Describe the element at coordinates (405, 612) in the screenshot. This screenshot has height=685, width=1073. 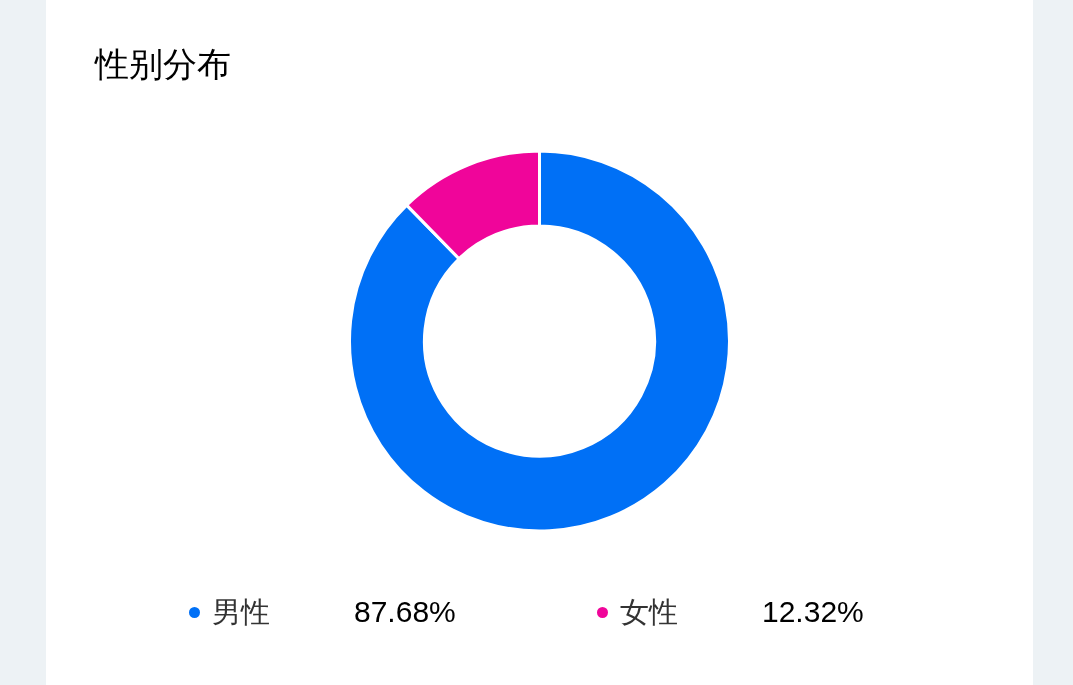
I see `data-label: 87.68%` at that location.